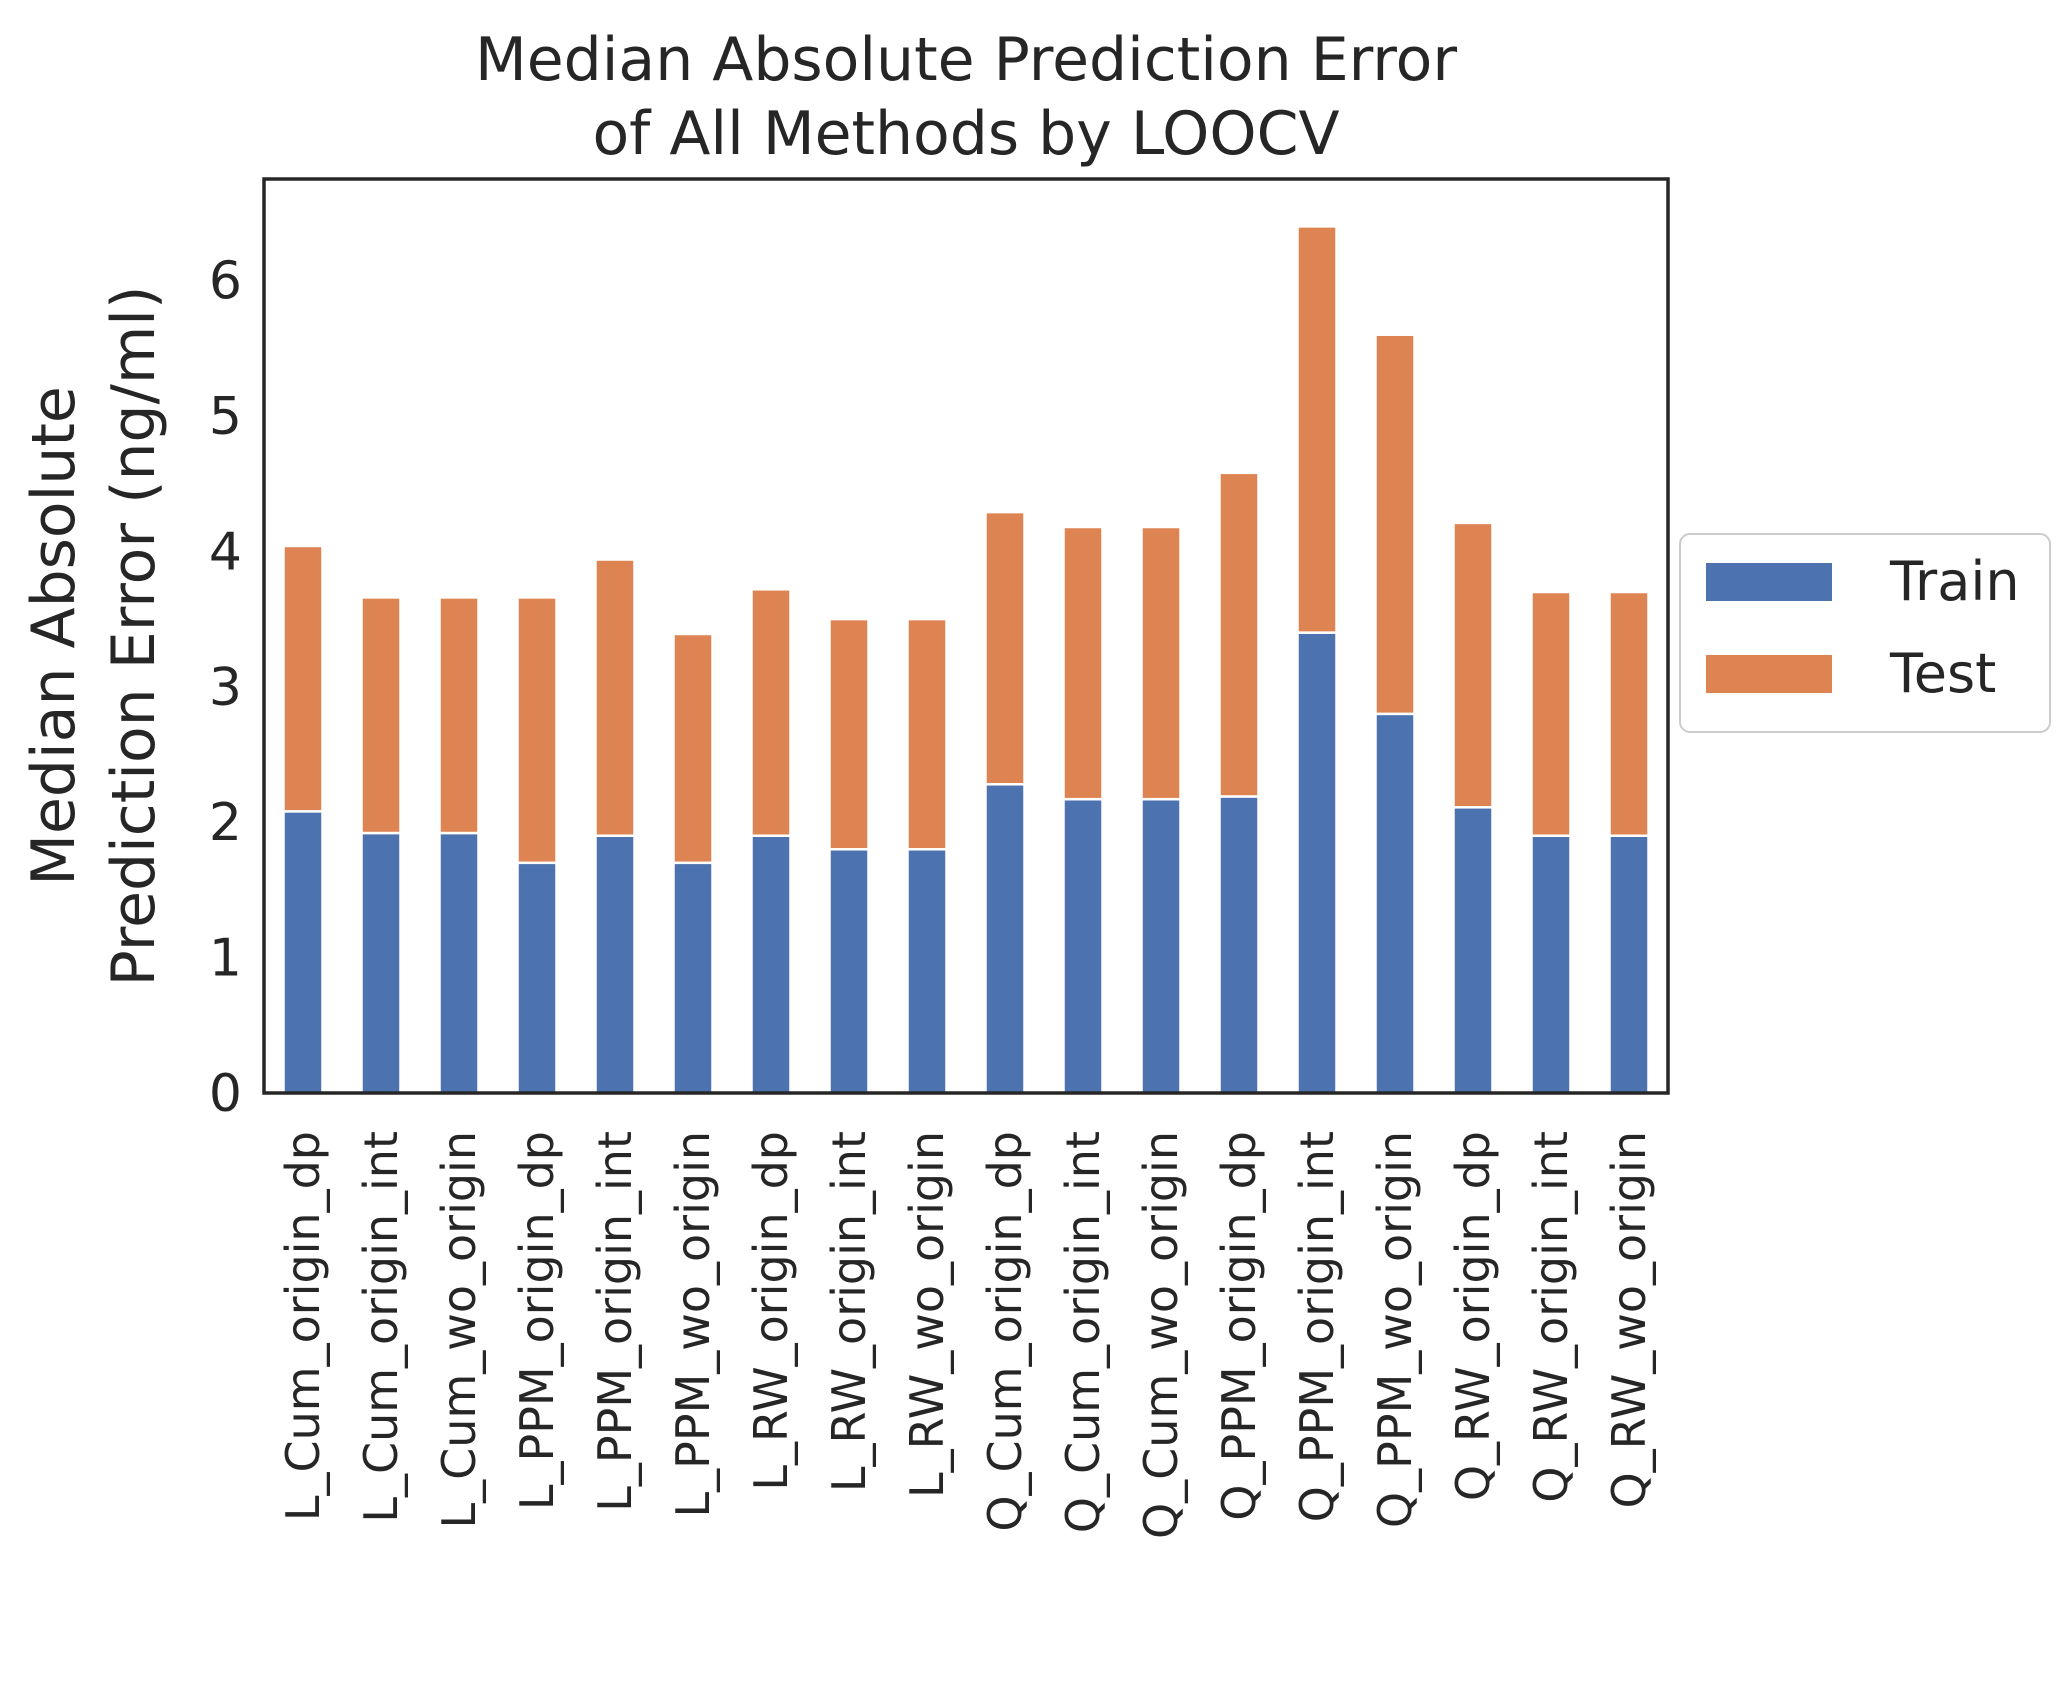  Describe the element at coordinates (1551, 713) in the screenshot. I see `bar-test-Q_RW_origin_int` at that location.